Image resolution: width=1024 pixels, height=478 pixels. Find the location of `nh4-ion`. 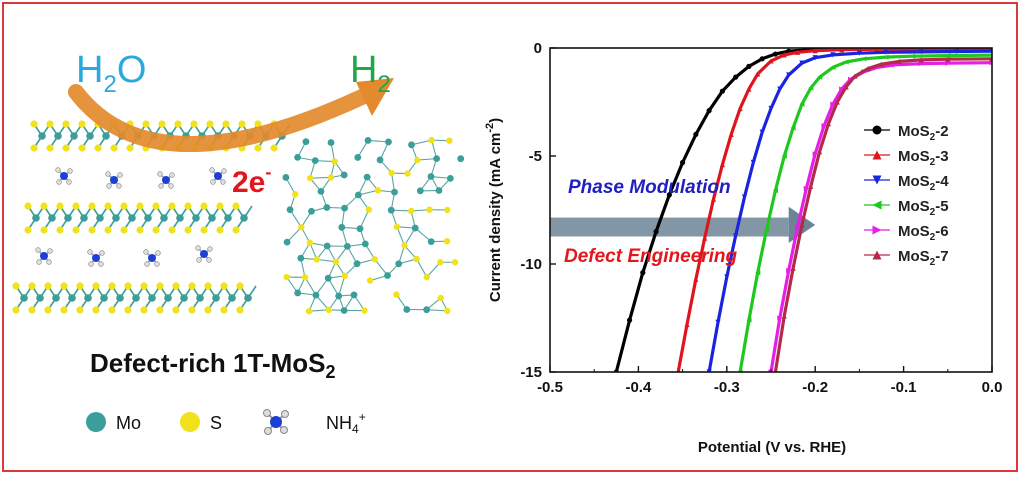

nh4-ion is located at coordinates (218, 176).